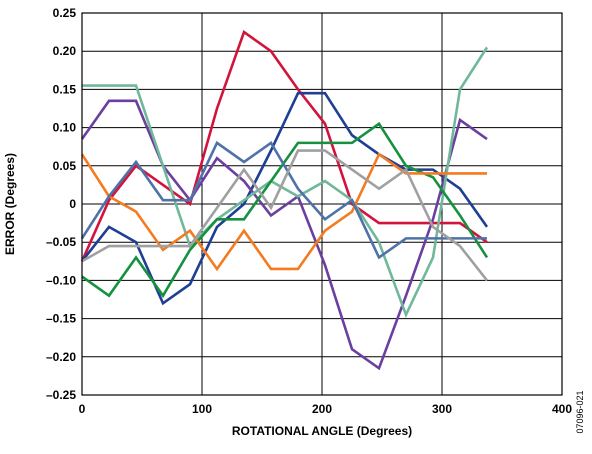  What do you see at coordinates (65, 13) in the screenshot?
I see `y-tick-label: 0.25` at bounding box center [65, 13].